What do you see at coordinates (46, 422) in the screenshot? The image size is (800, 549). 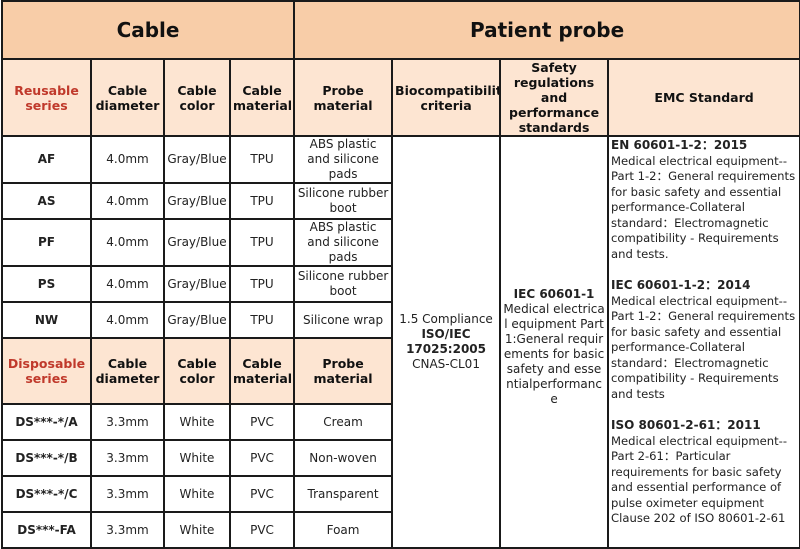 I see `series-cell: DS***-*/A` at bounding box center [46, 422].